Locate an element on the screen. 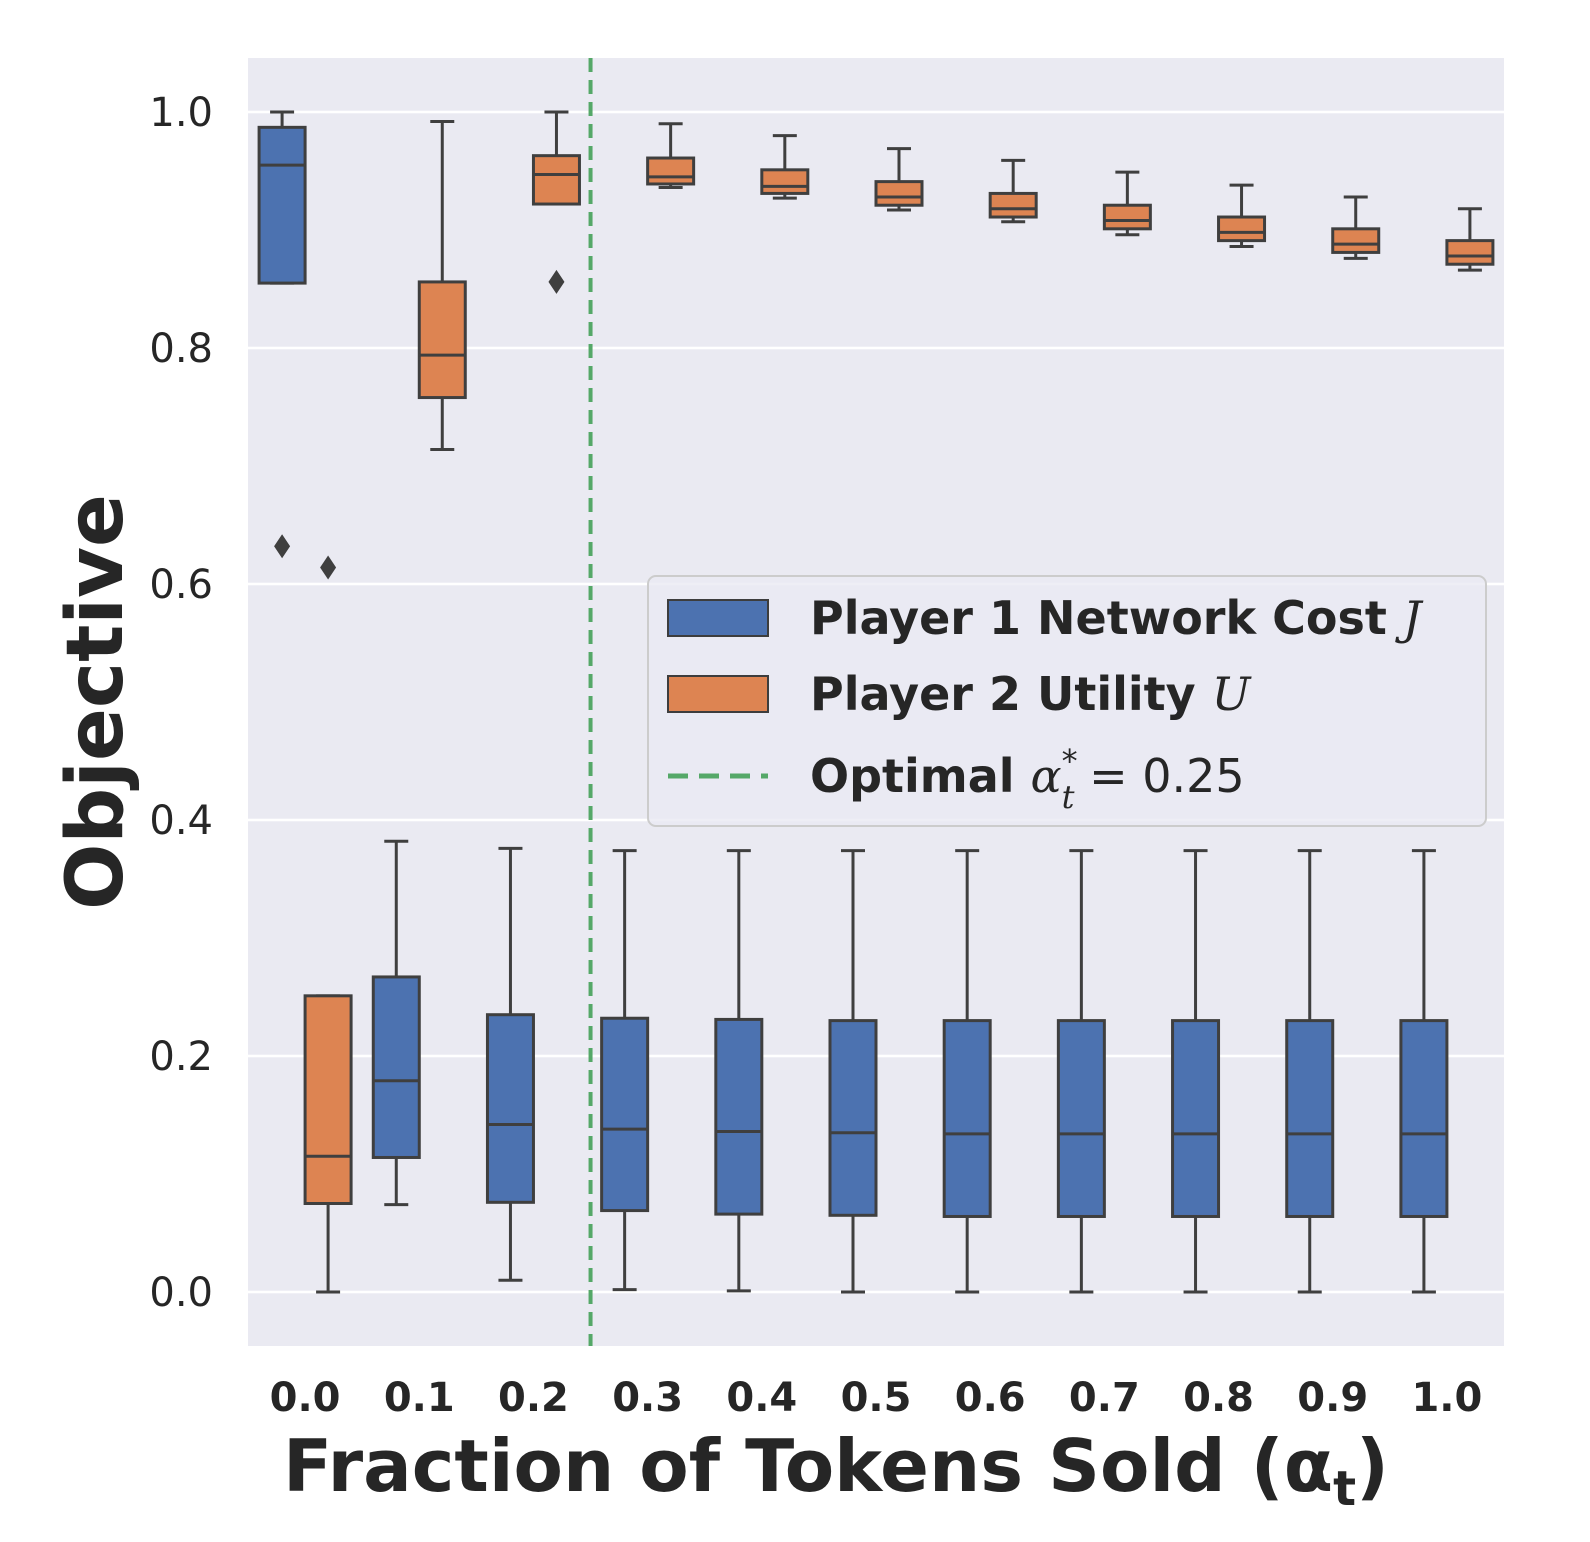  legend-label-player2: Player 2 Utility U is located at coordinates (1031, 694).